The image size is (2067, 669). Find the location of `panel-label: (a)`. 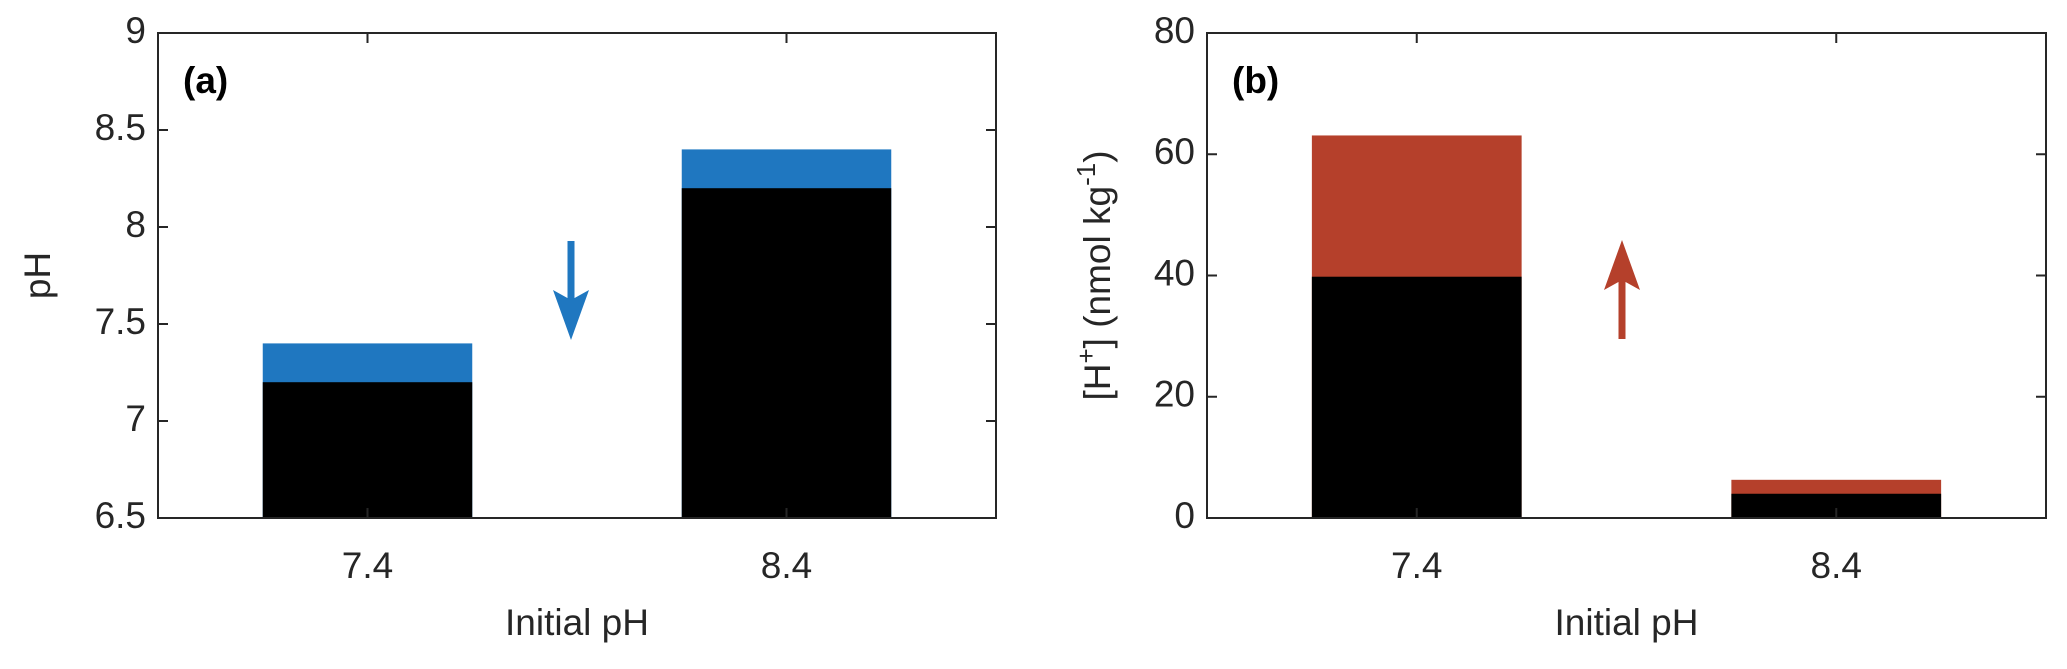

panel-label: (a) is located at coordinates (205, 80).